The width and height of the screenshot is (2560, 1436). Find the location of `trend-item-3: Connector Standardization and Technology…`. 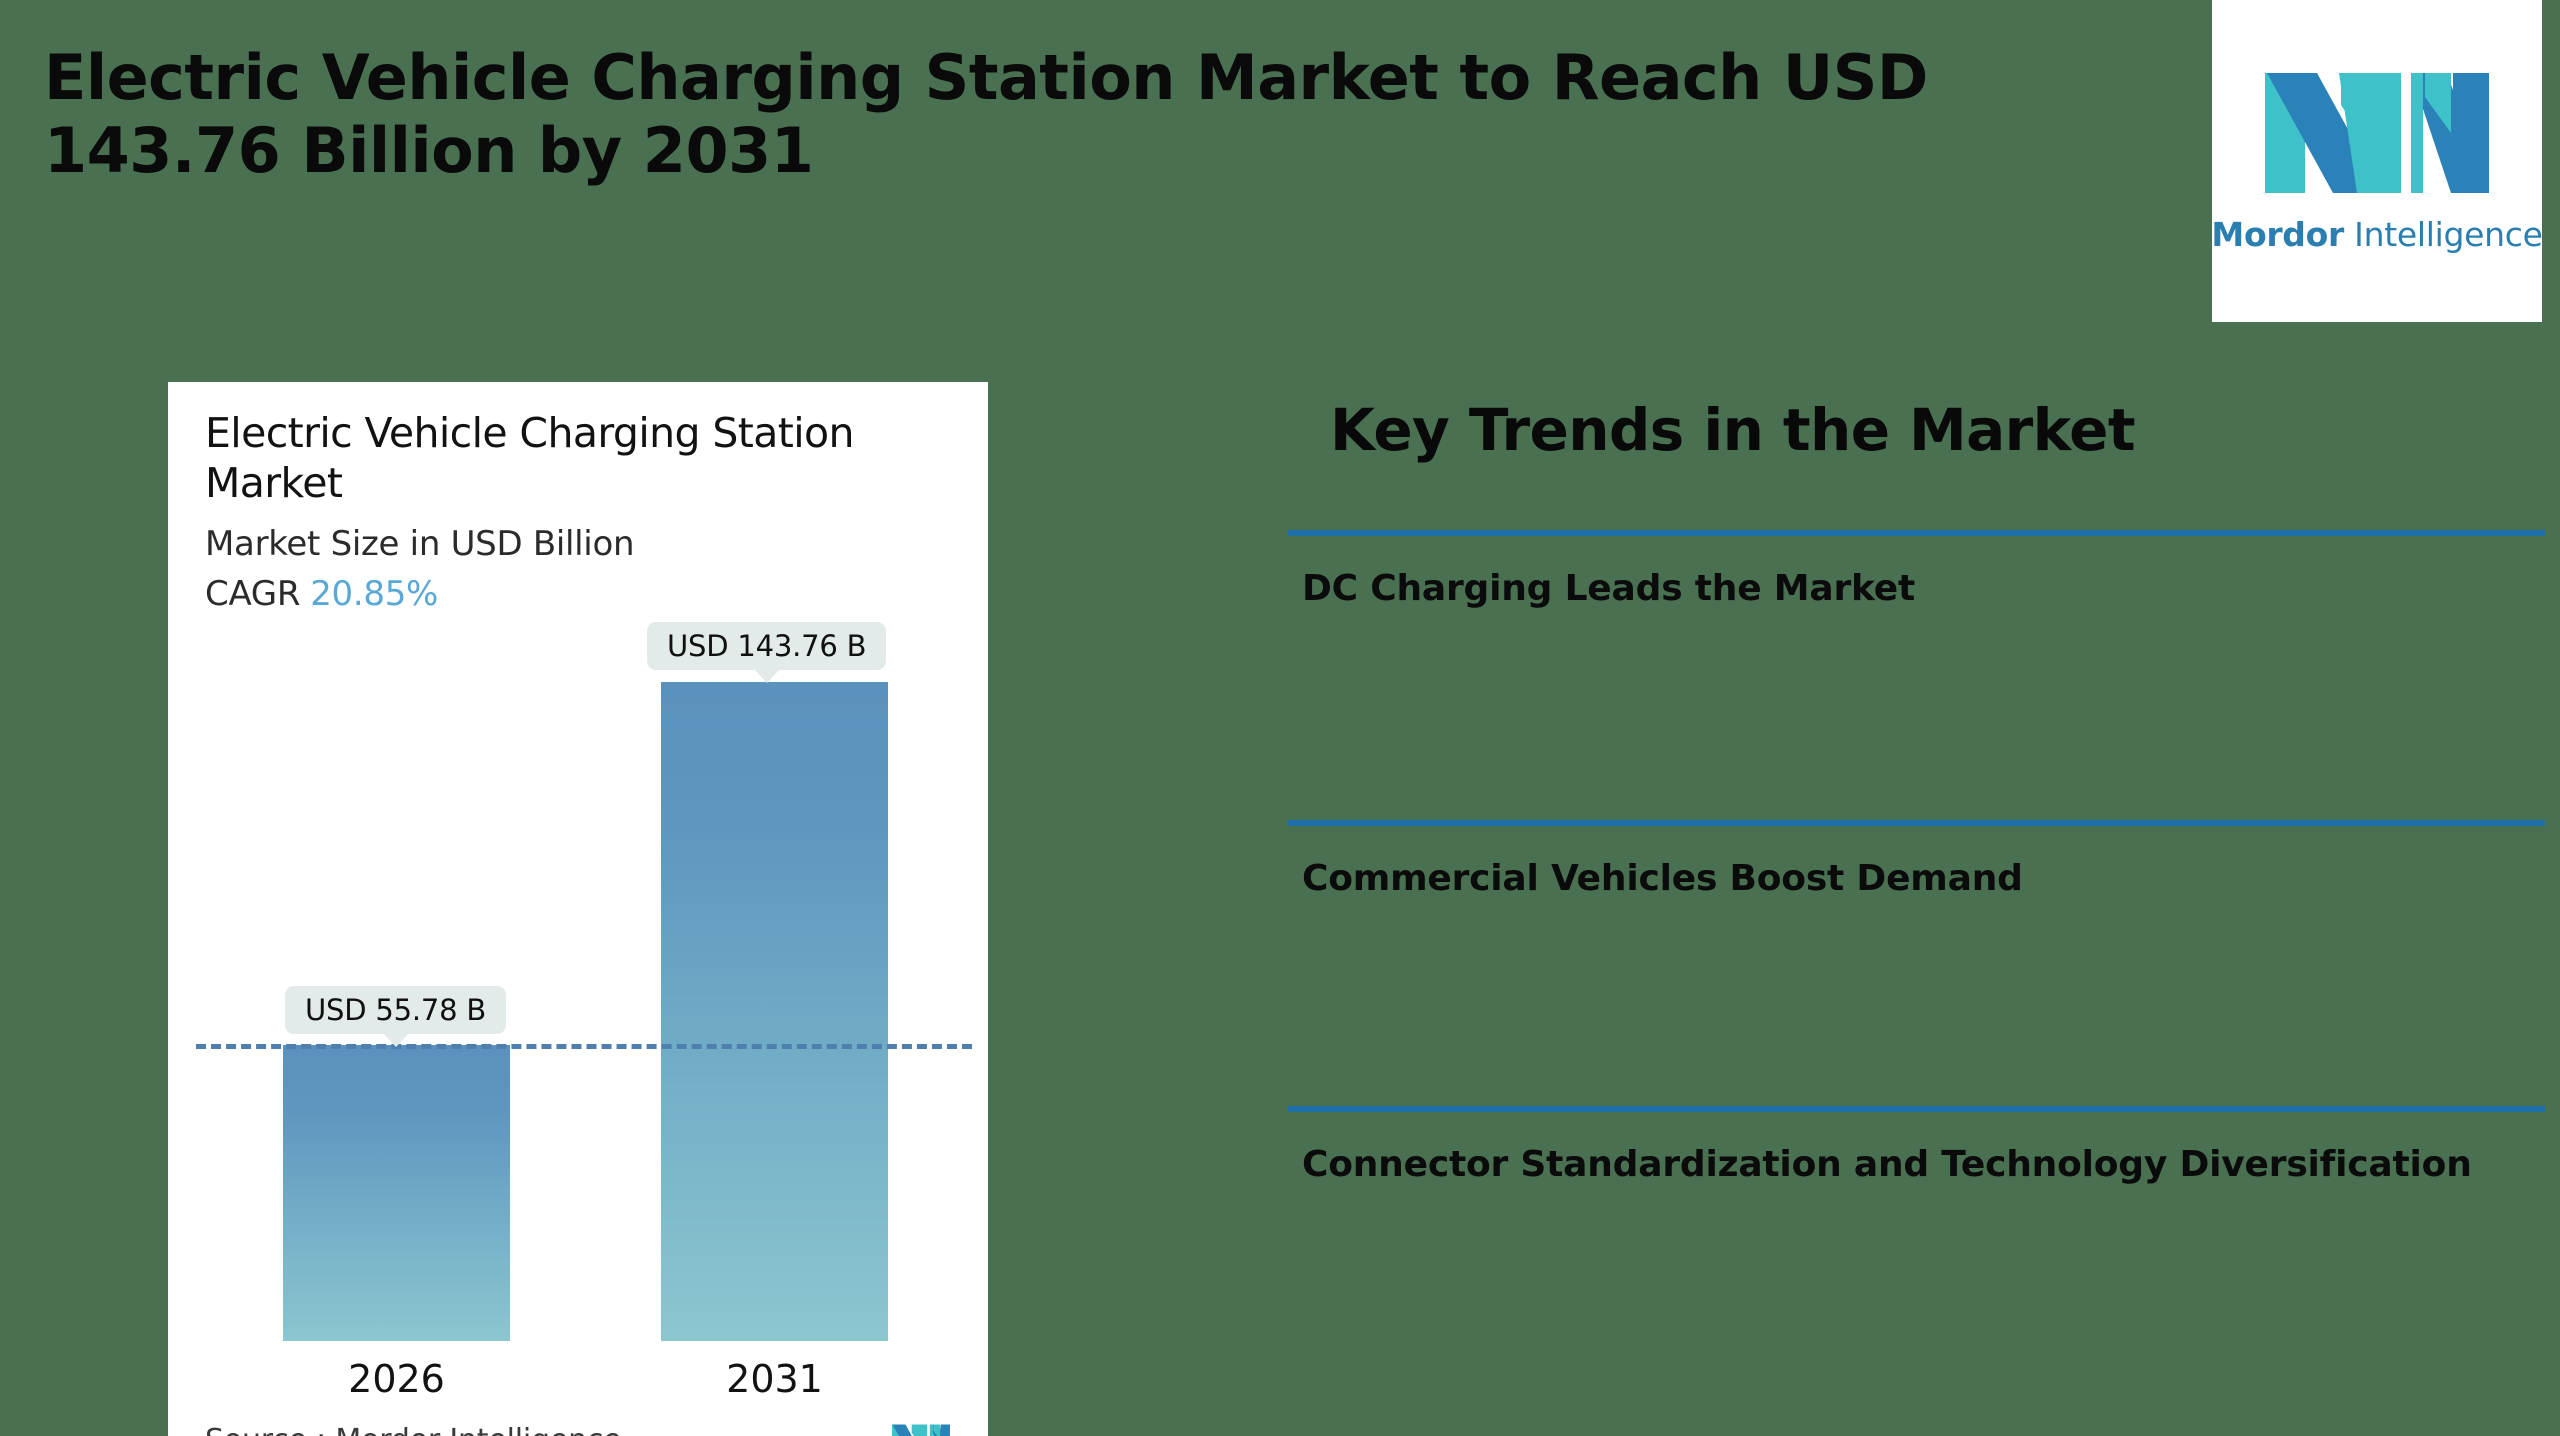

trend-item-3: Connector Standardization and Technology… is located at coordinates (1916, 1145).